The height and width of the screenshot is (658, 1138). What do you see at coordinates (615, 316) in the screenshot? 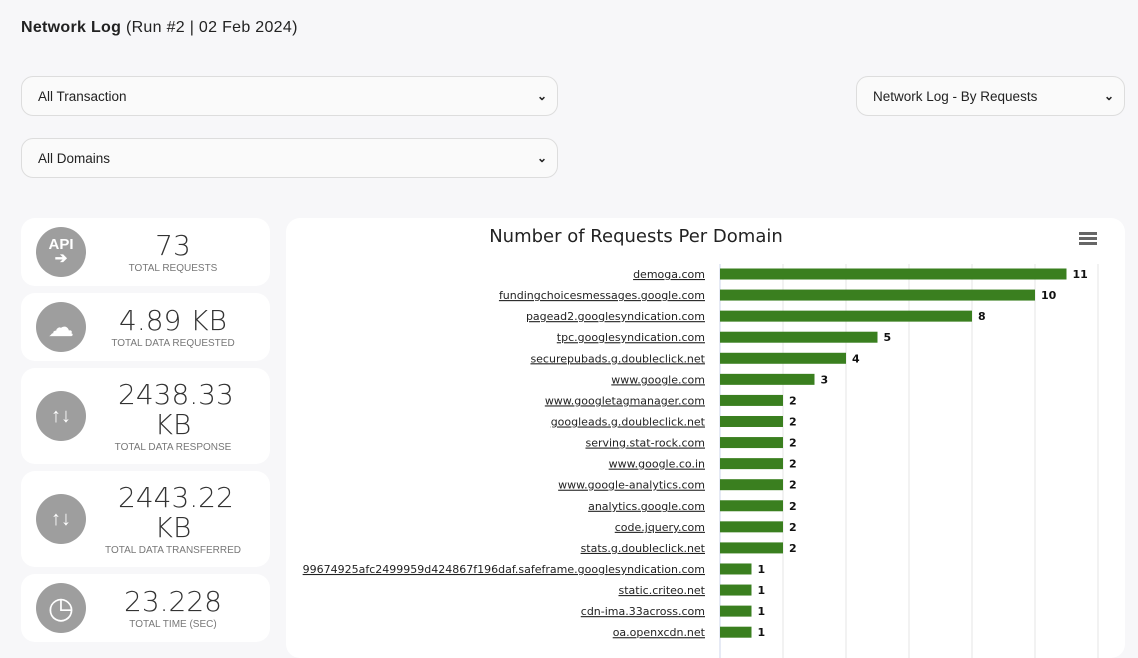
I see `category-label: pagead2.googlesyndication.com` at bounding box center [615, 316].